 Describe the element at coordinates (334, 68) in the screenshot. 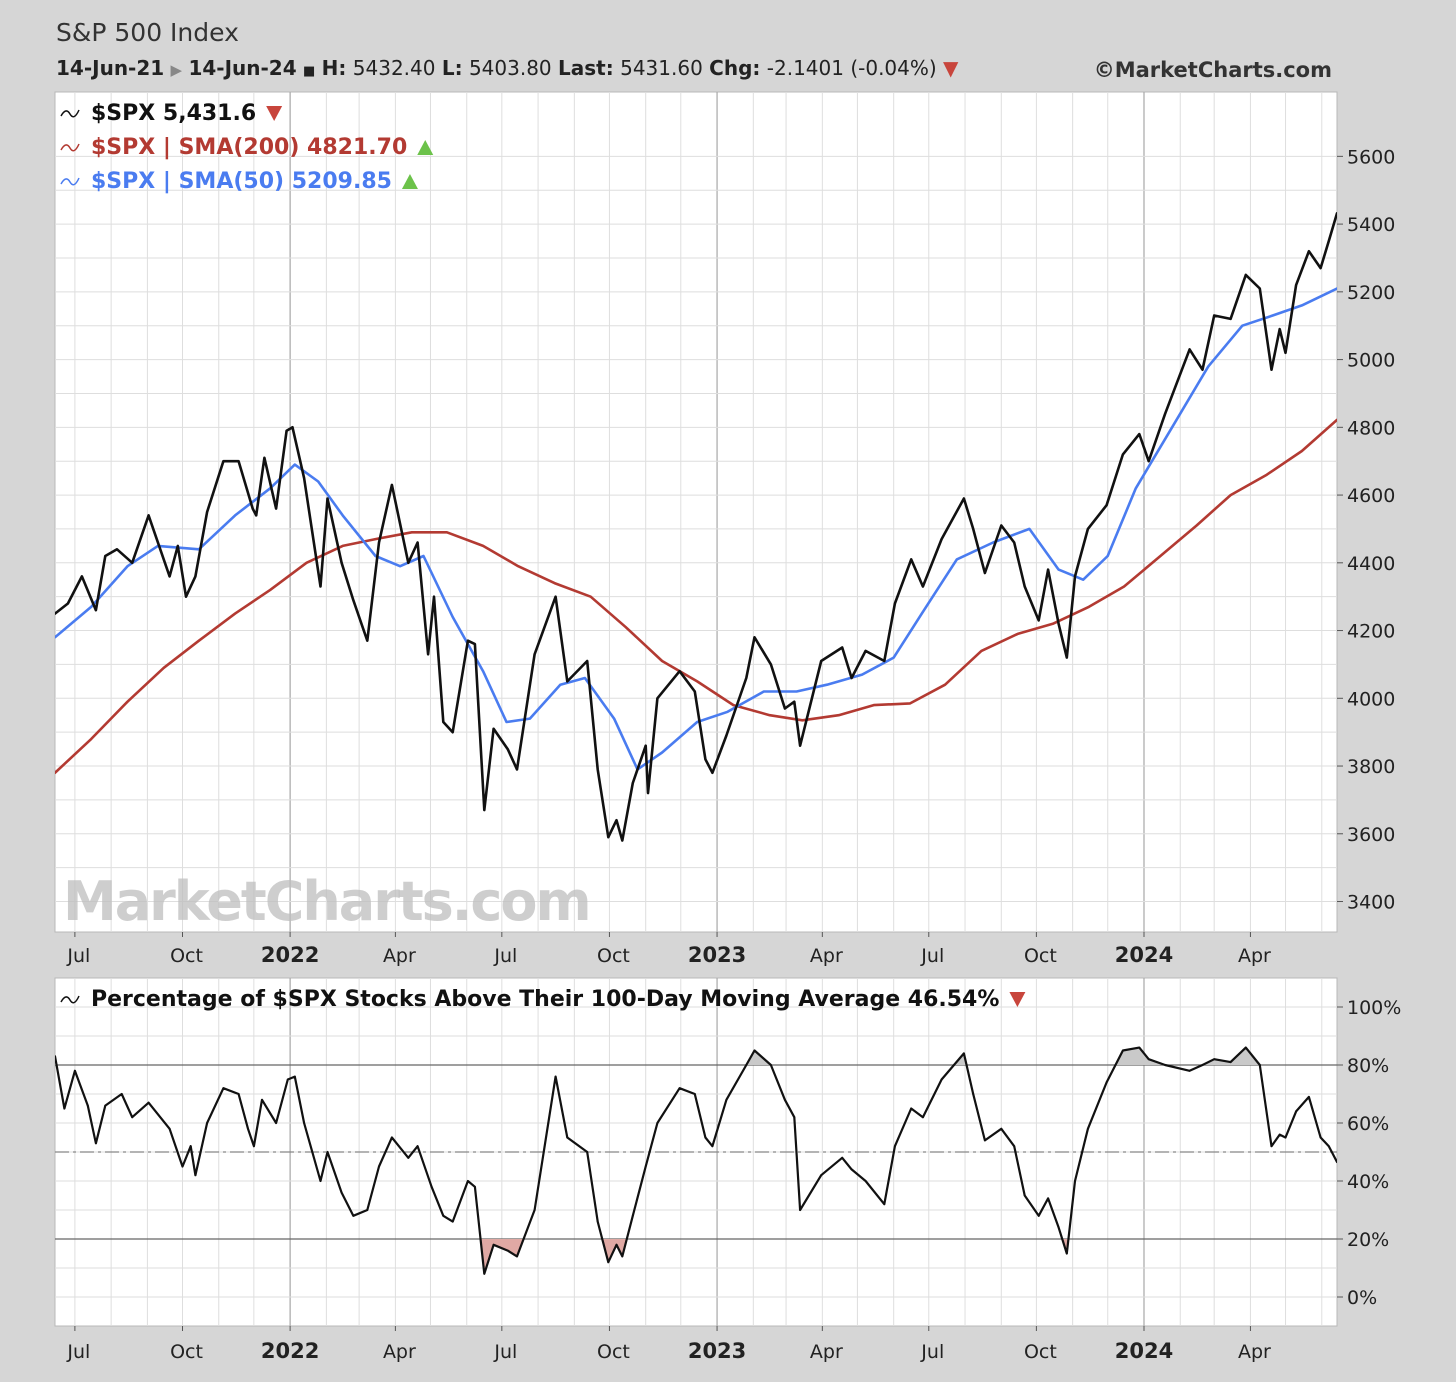

I see `high-label: H:` at that location.